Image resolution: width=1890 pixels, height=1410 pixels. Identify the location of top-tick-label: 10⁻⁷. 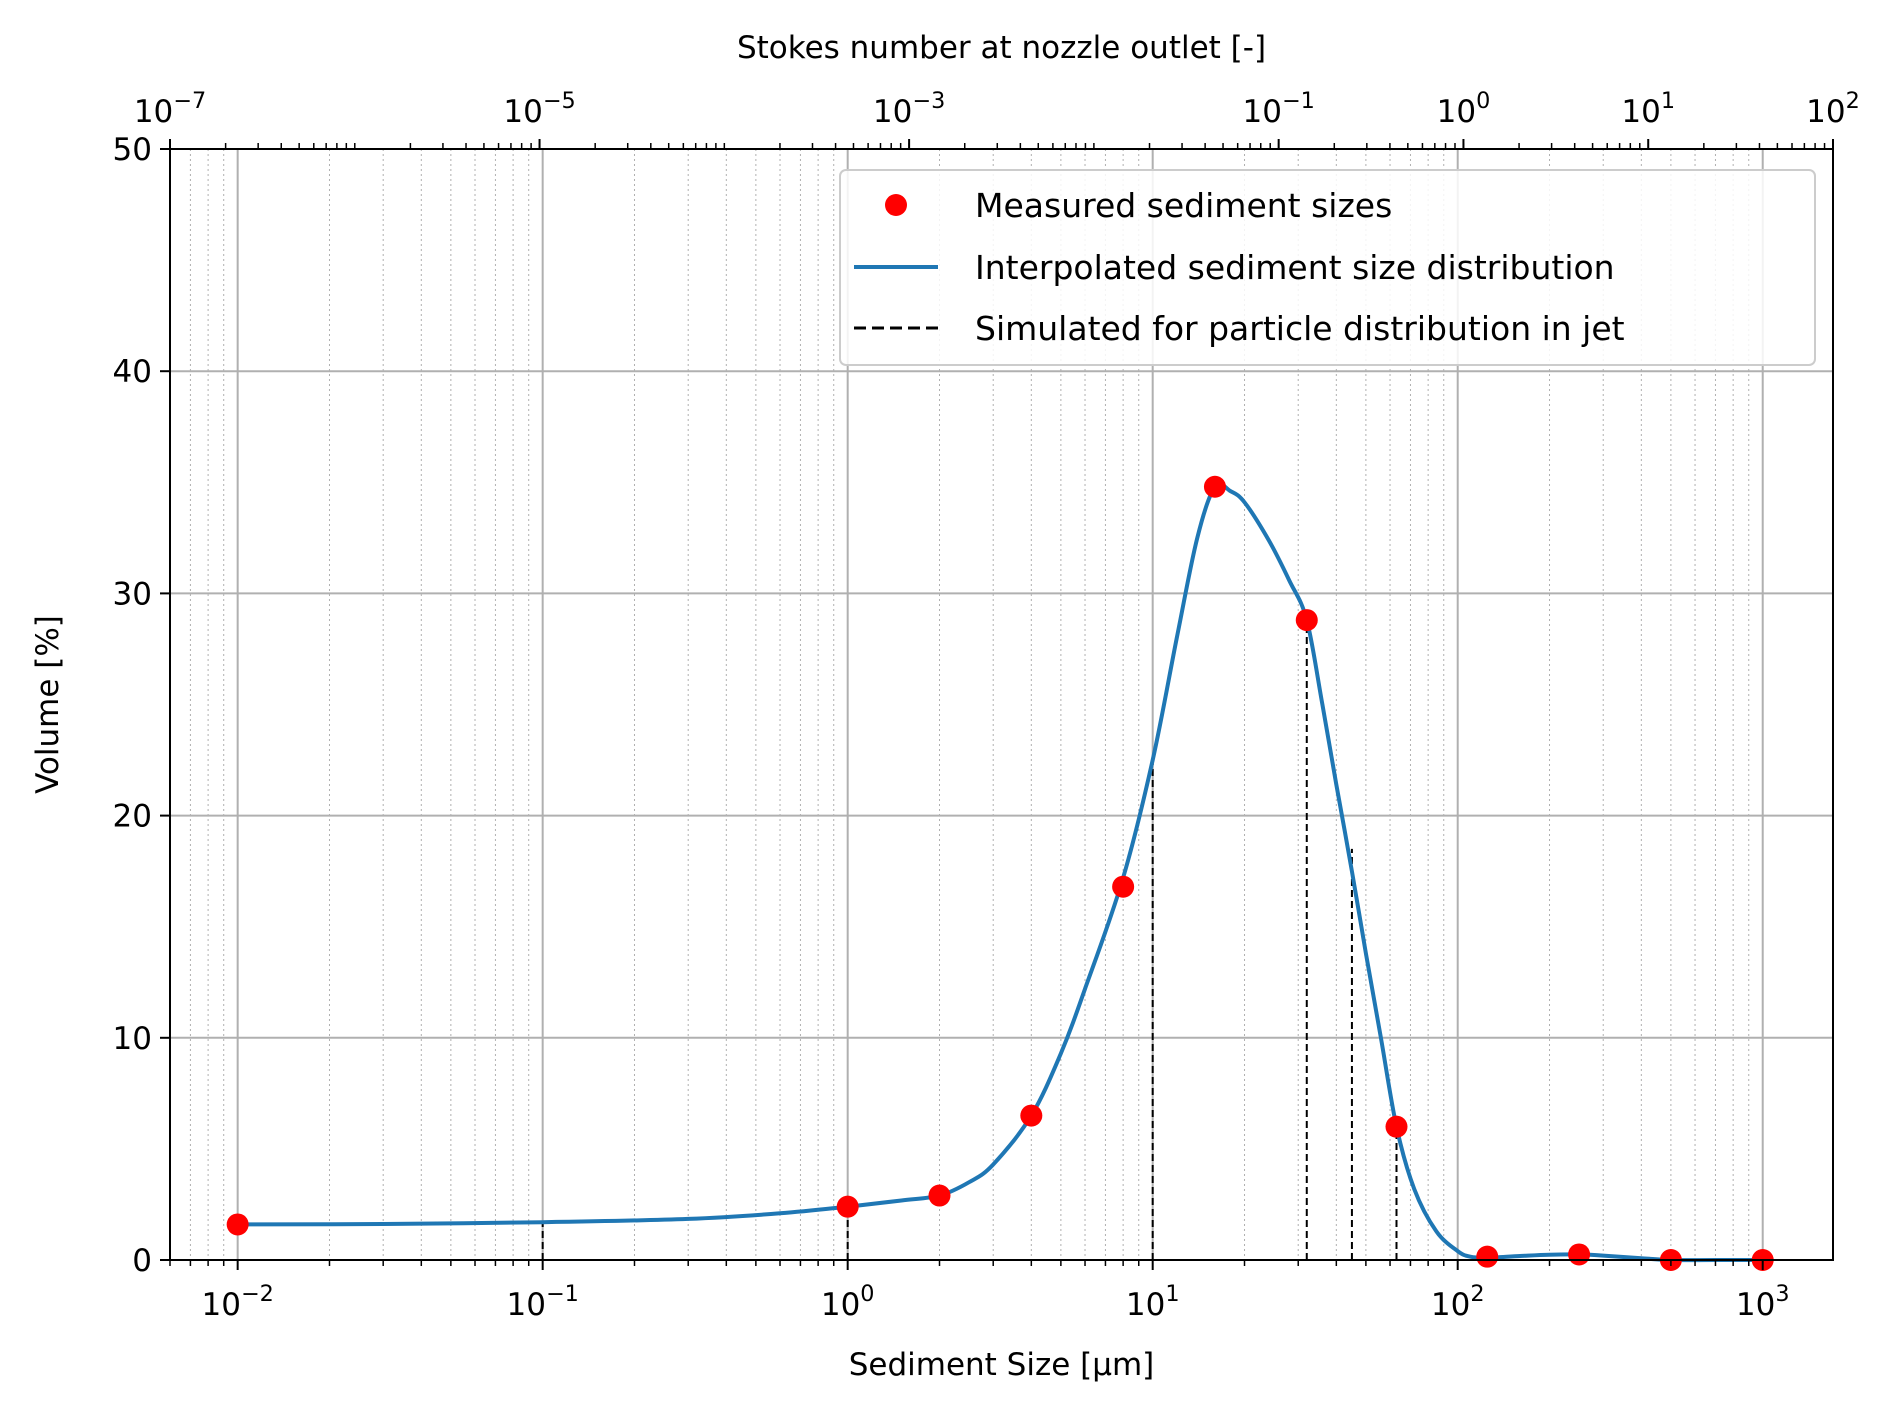
(170, 109).